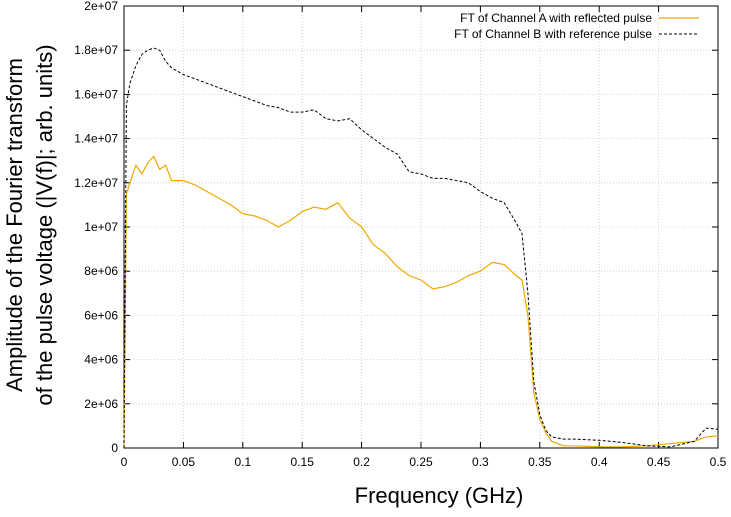  What do you see at coordinates (101, 360) in the screenshot?
I see `y-tick-label: 4e+06` at bounding box center [101, 360].